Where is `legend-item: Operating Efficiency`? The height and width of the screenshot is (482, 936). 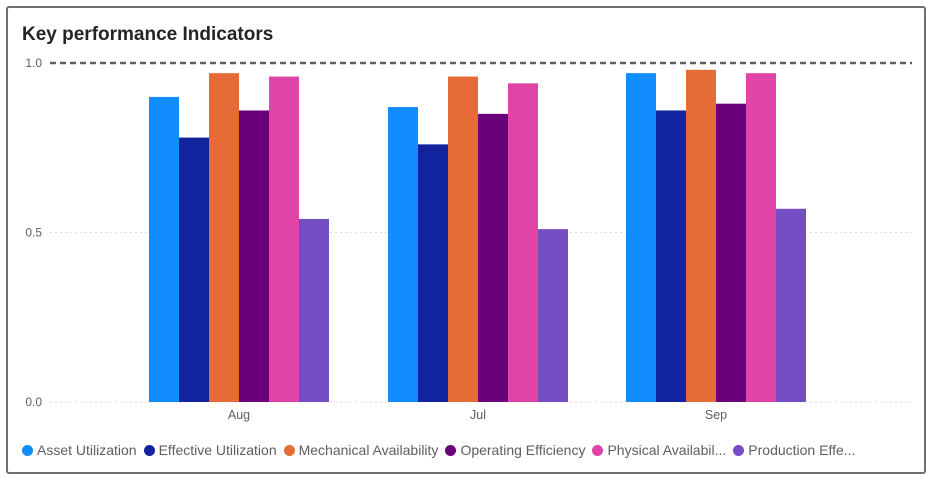 legend-item: Operating Efficiency is located at coordinates (515, 450).